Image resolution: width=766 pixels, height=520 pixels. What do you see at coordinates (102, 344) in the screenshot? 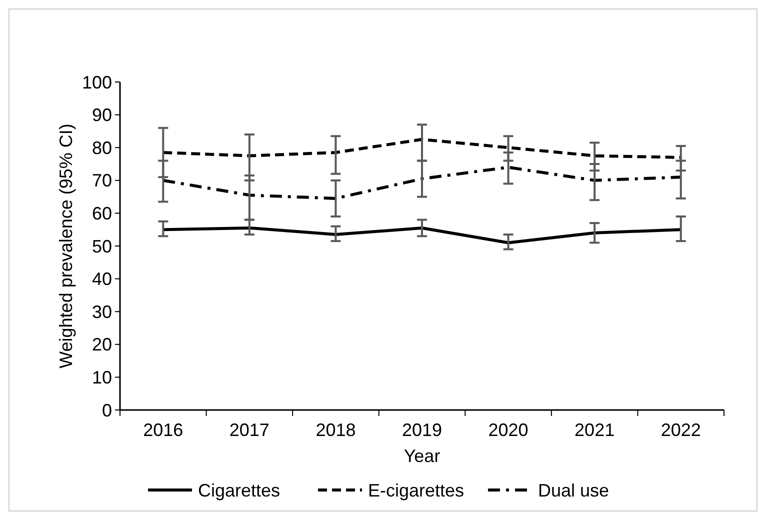
I see `y-tick-label: 20` at bounding box center [102, 344].